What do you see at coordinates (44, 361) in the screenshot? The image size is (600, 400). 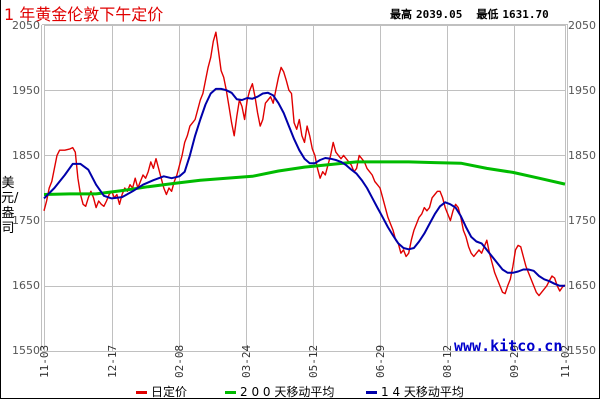 I see `x-tick: 11-03` at bounding box center [44, 361].